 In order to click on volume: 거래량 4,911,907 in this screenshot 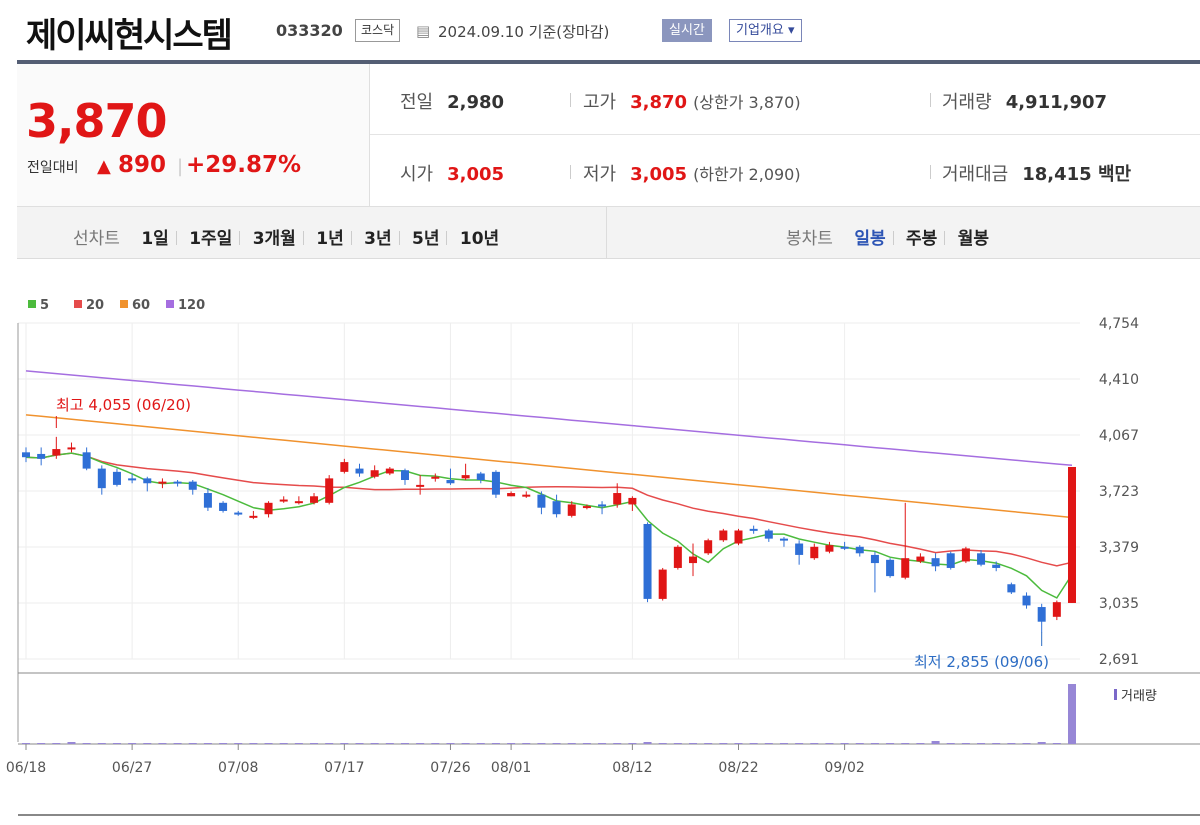, I will do `click(1025, 102)`.